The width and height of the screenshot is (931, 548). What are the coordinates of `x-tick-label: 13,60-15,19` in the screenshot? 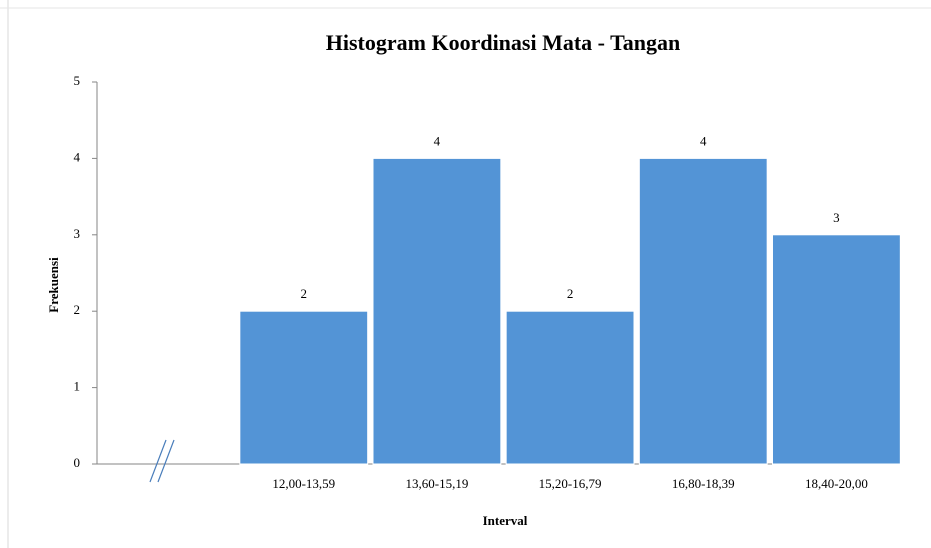 It's located at (436, 483).